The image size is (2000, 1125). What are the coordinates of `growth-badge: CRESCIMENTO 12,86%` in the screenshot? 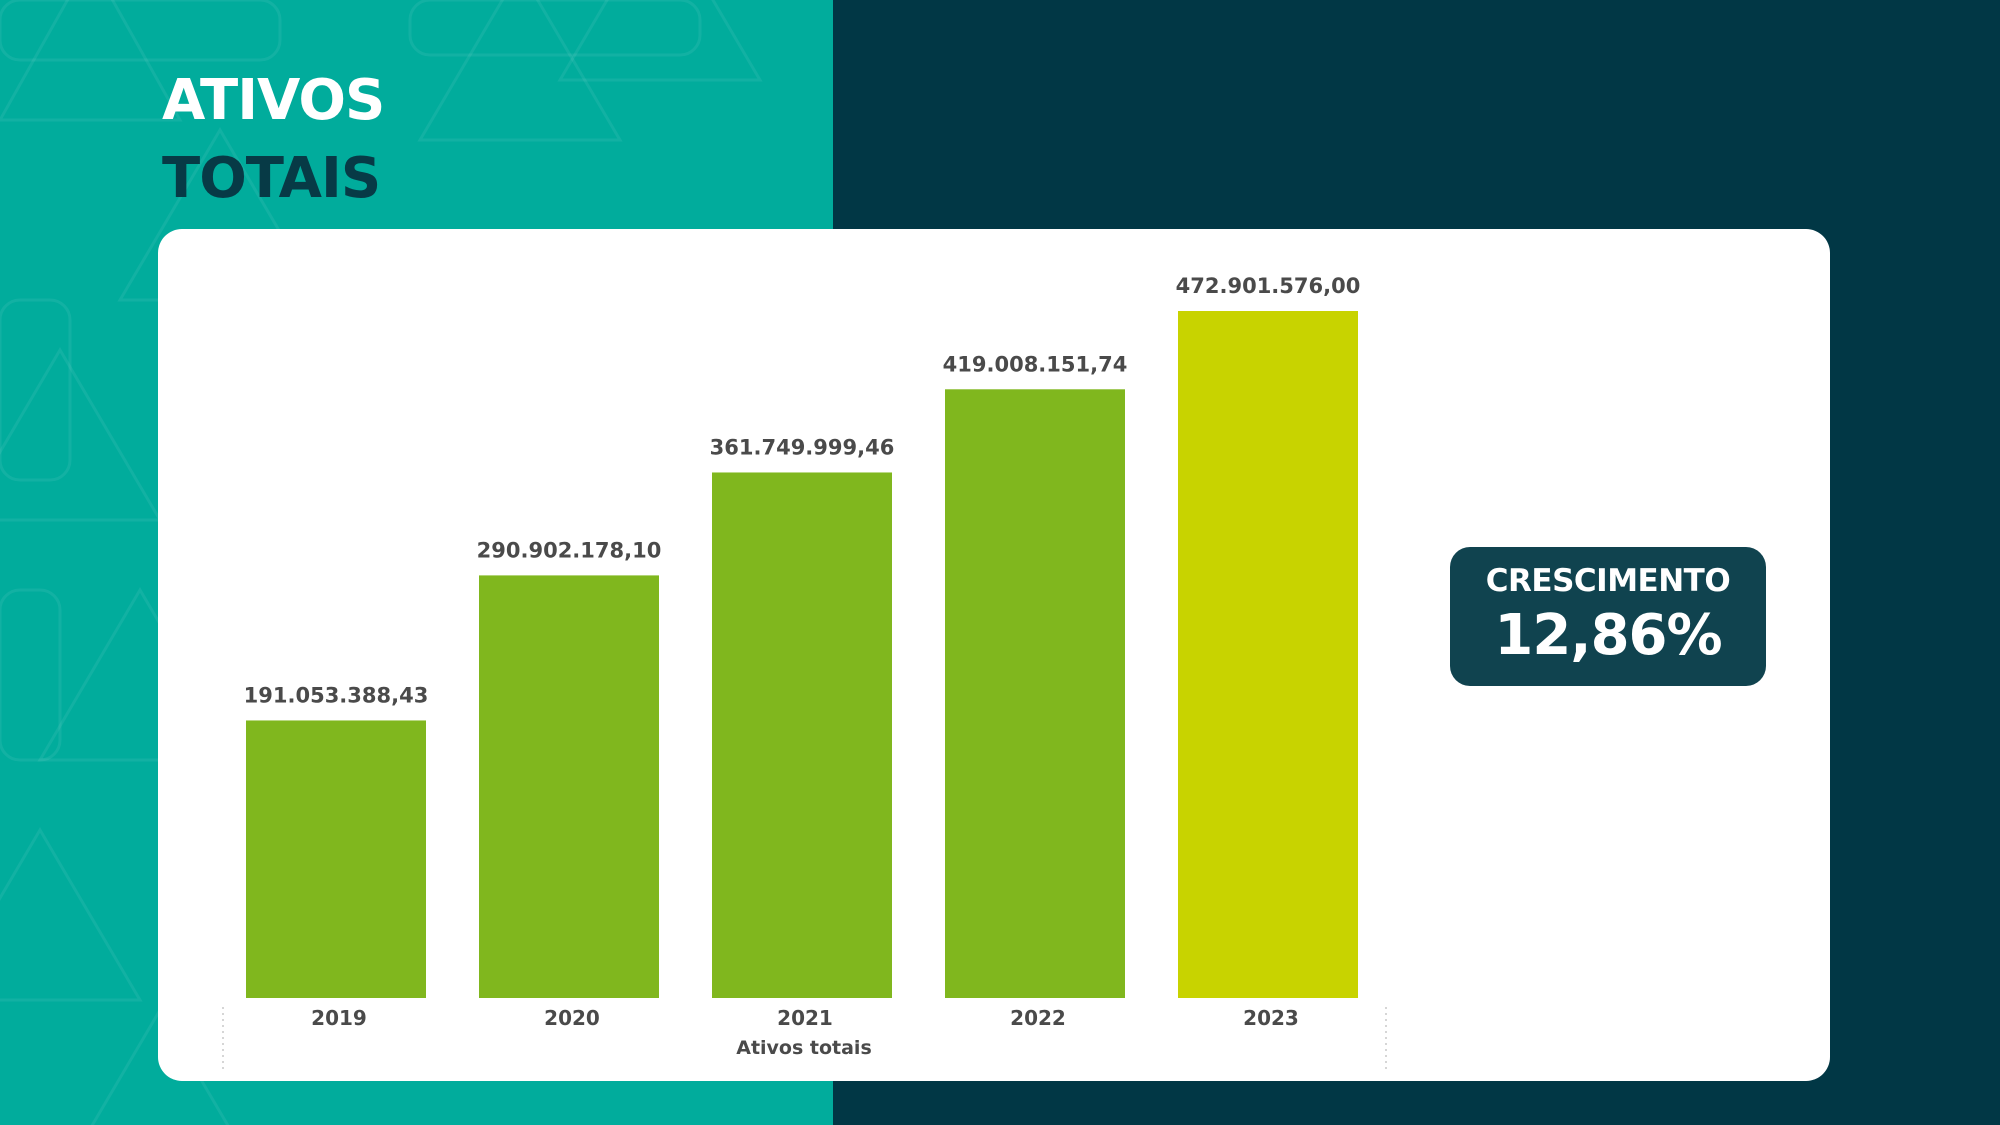 It's located at (1608, 616).